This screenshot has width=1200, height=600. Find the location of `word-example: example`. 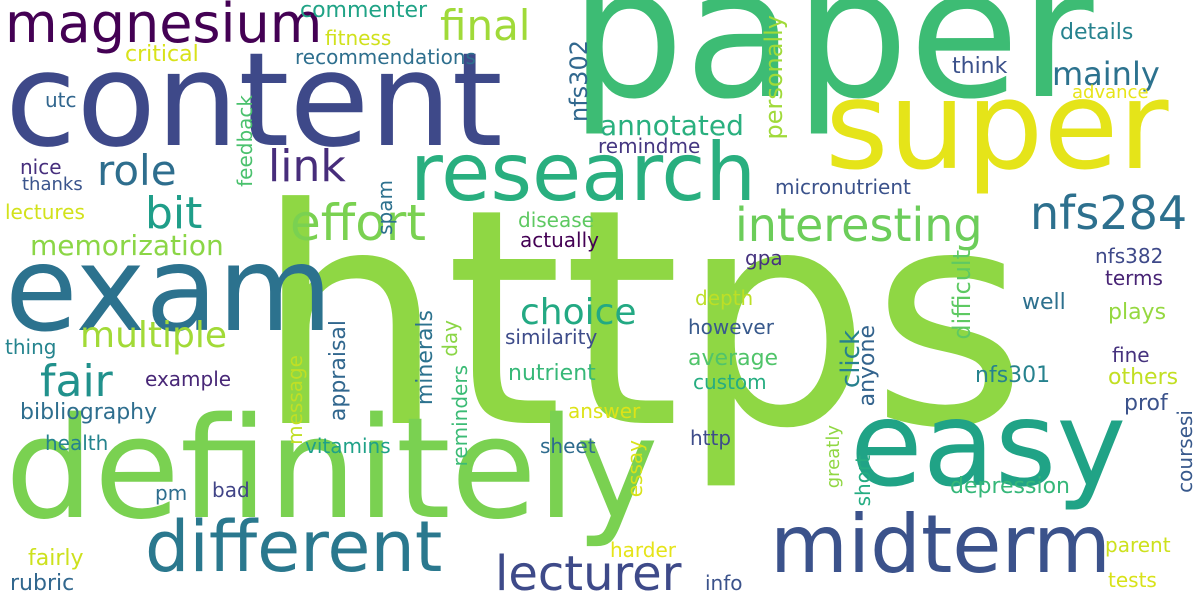

word-example: example is located at coordinates (188, 379).